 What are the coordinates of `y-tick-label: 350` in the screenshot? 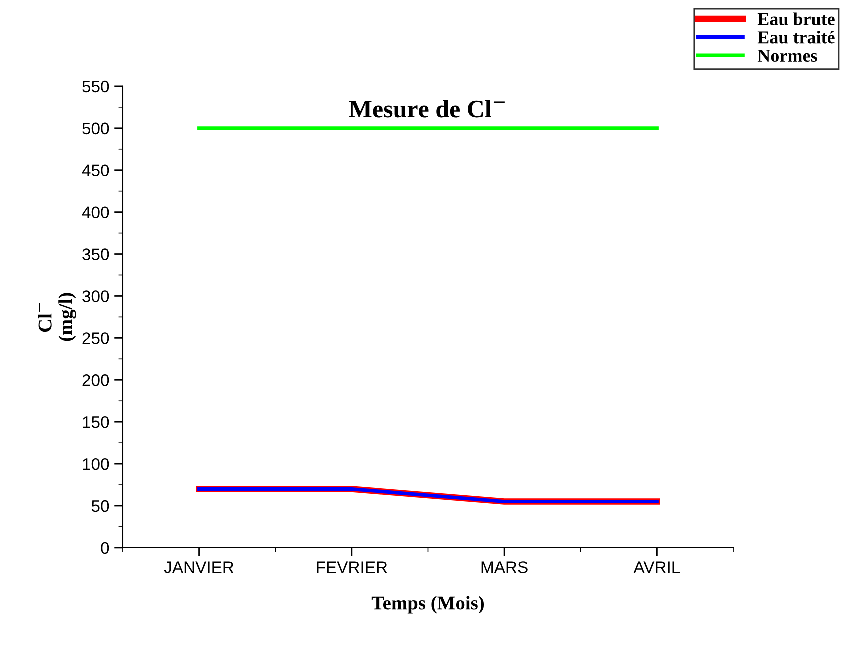 It's located at (96, 254).